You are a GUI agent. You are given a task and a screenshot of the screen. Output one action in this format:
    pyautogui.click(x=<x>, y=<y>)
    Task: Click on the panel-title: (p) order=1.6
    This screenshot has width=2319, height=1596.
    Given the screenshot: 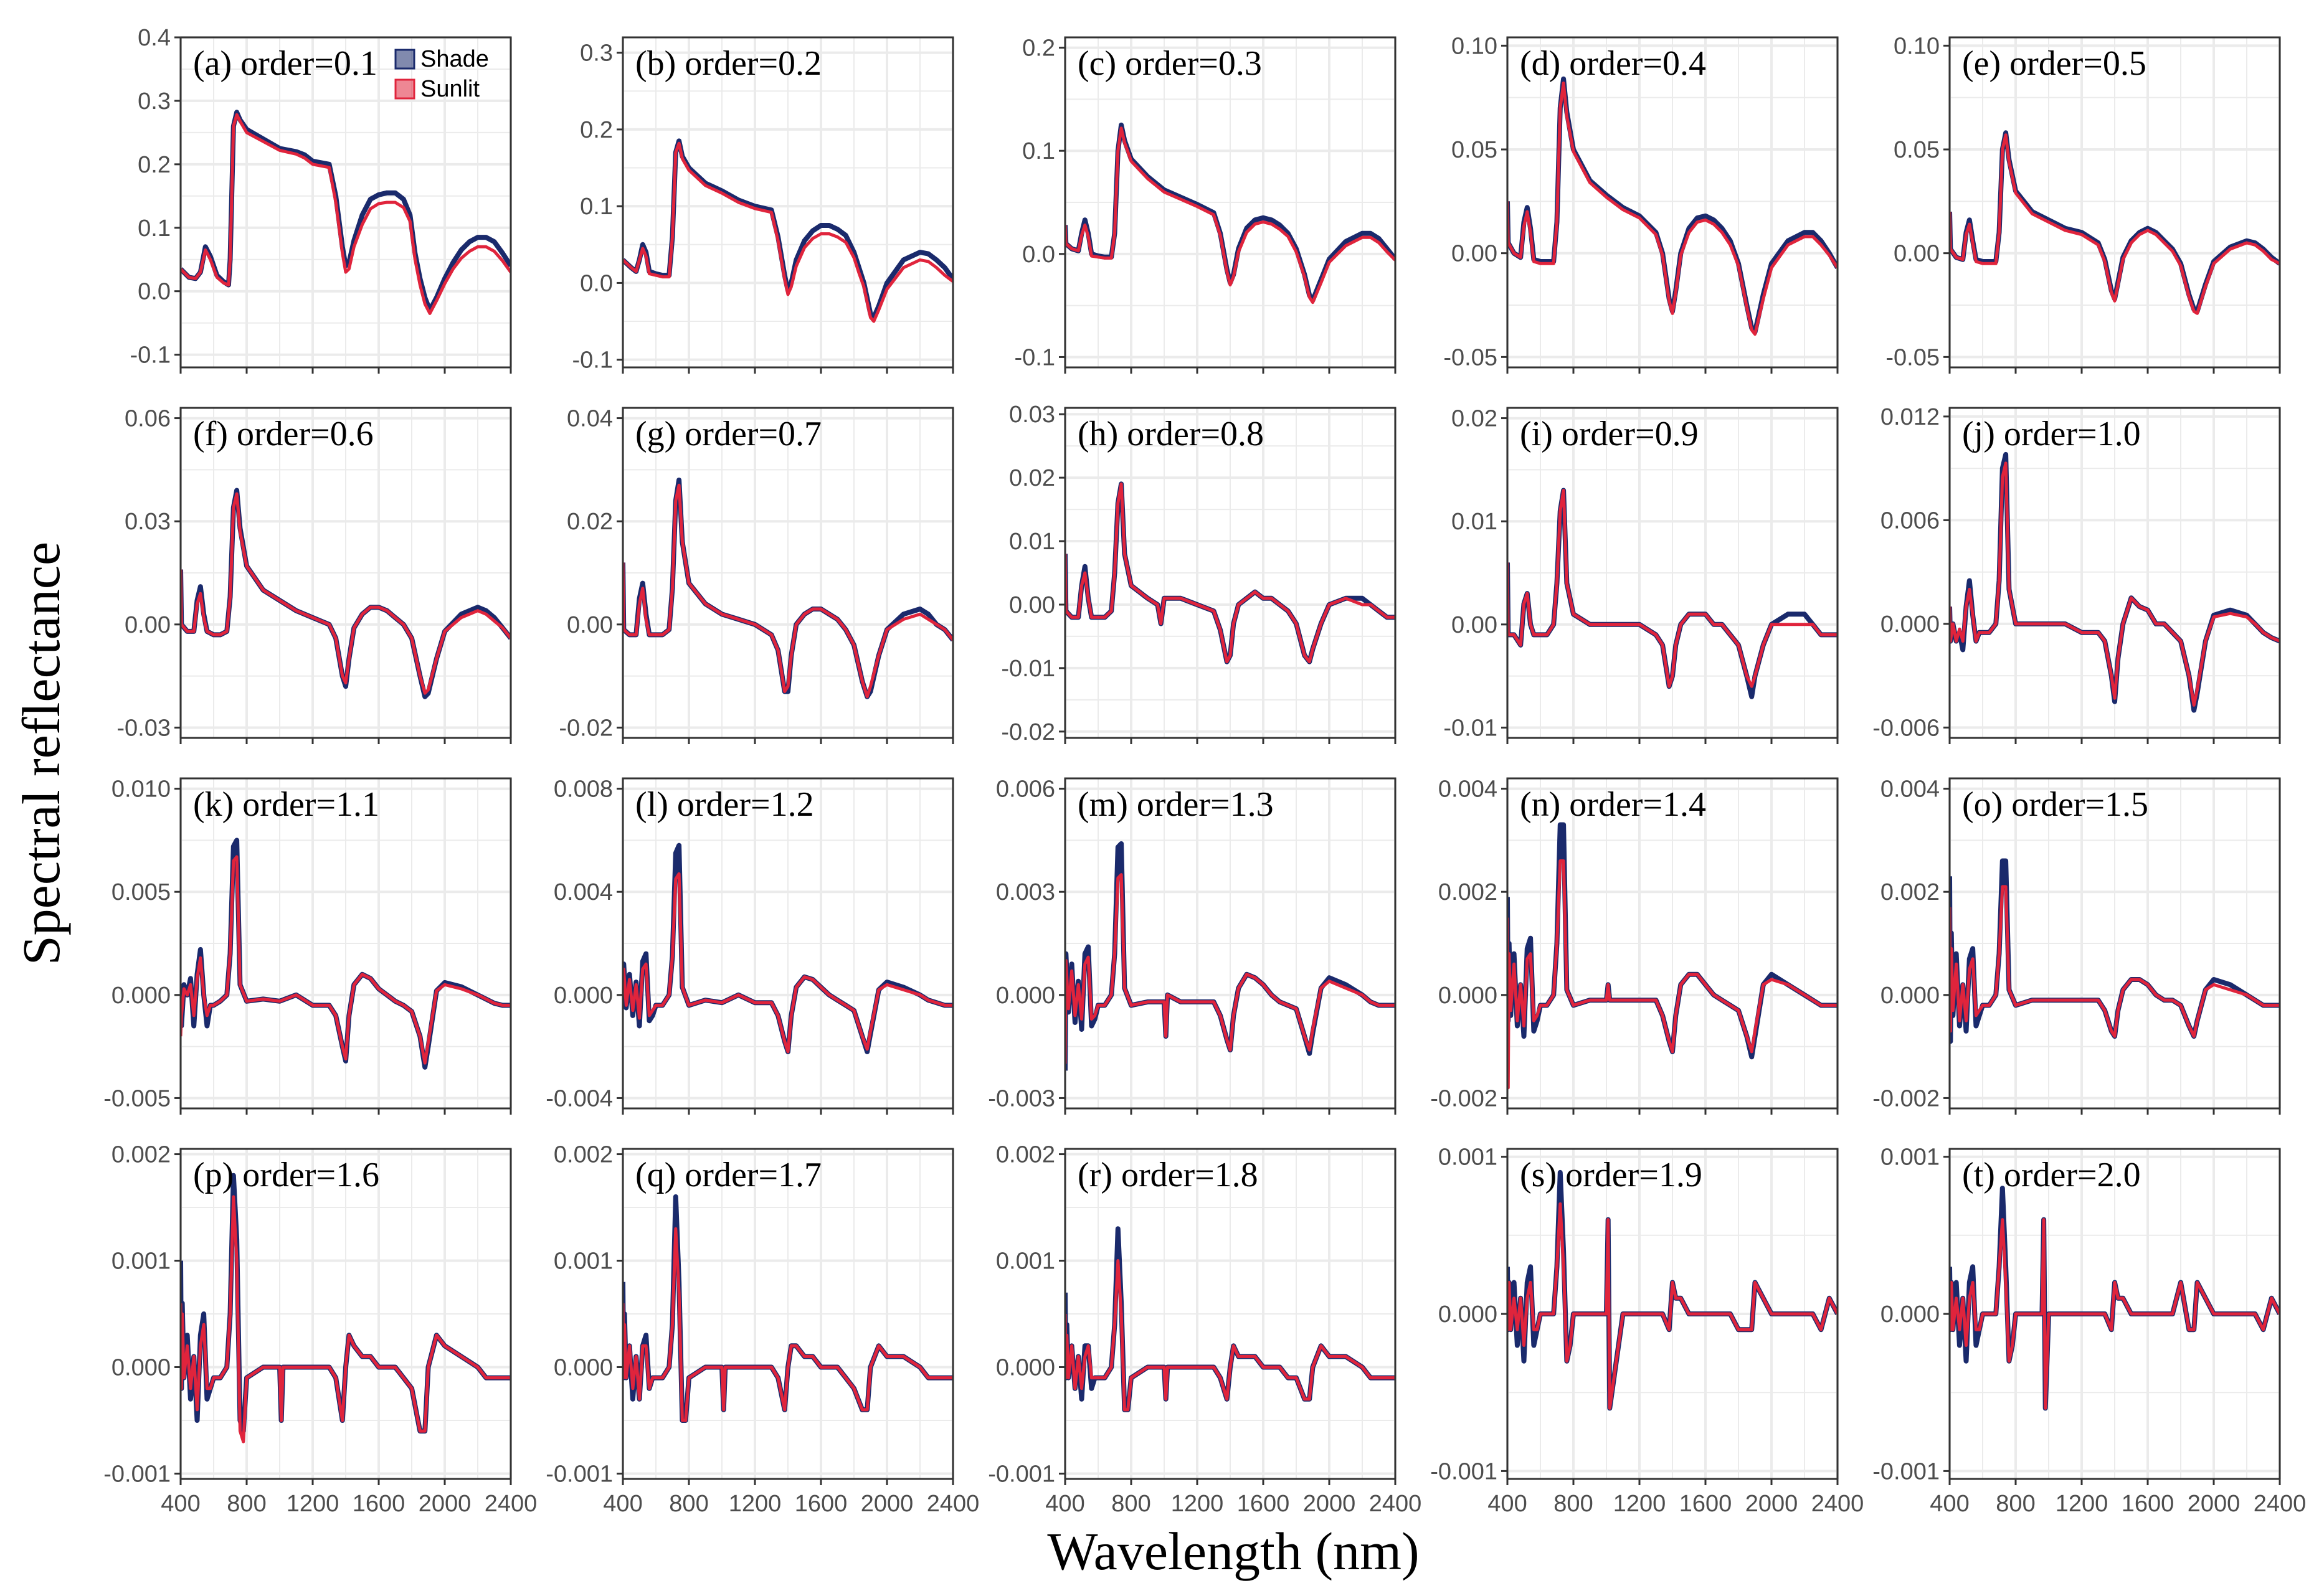 What is the action you would take?
    pyautogui.click(x=286, y=1175)
    